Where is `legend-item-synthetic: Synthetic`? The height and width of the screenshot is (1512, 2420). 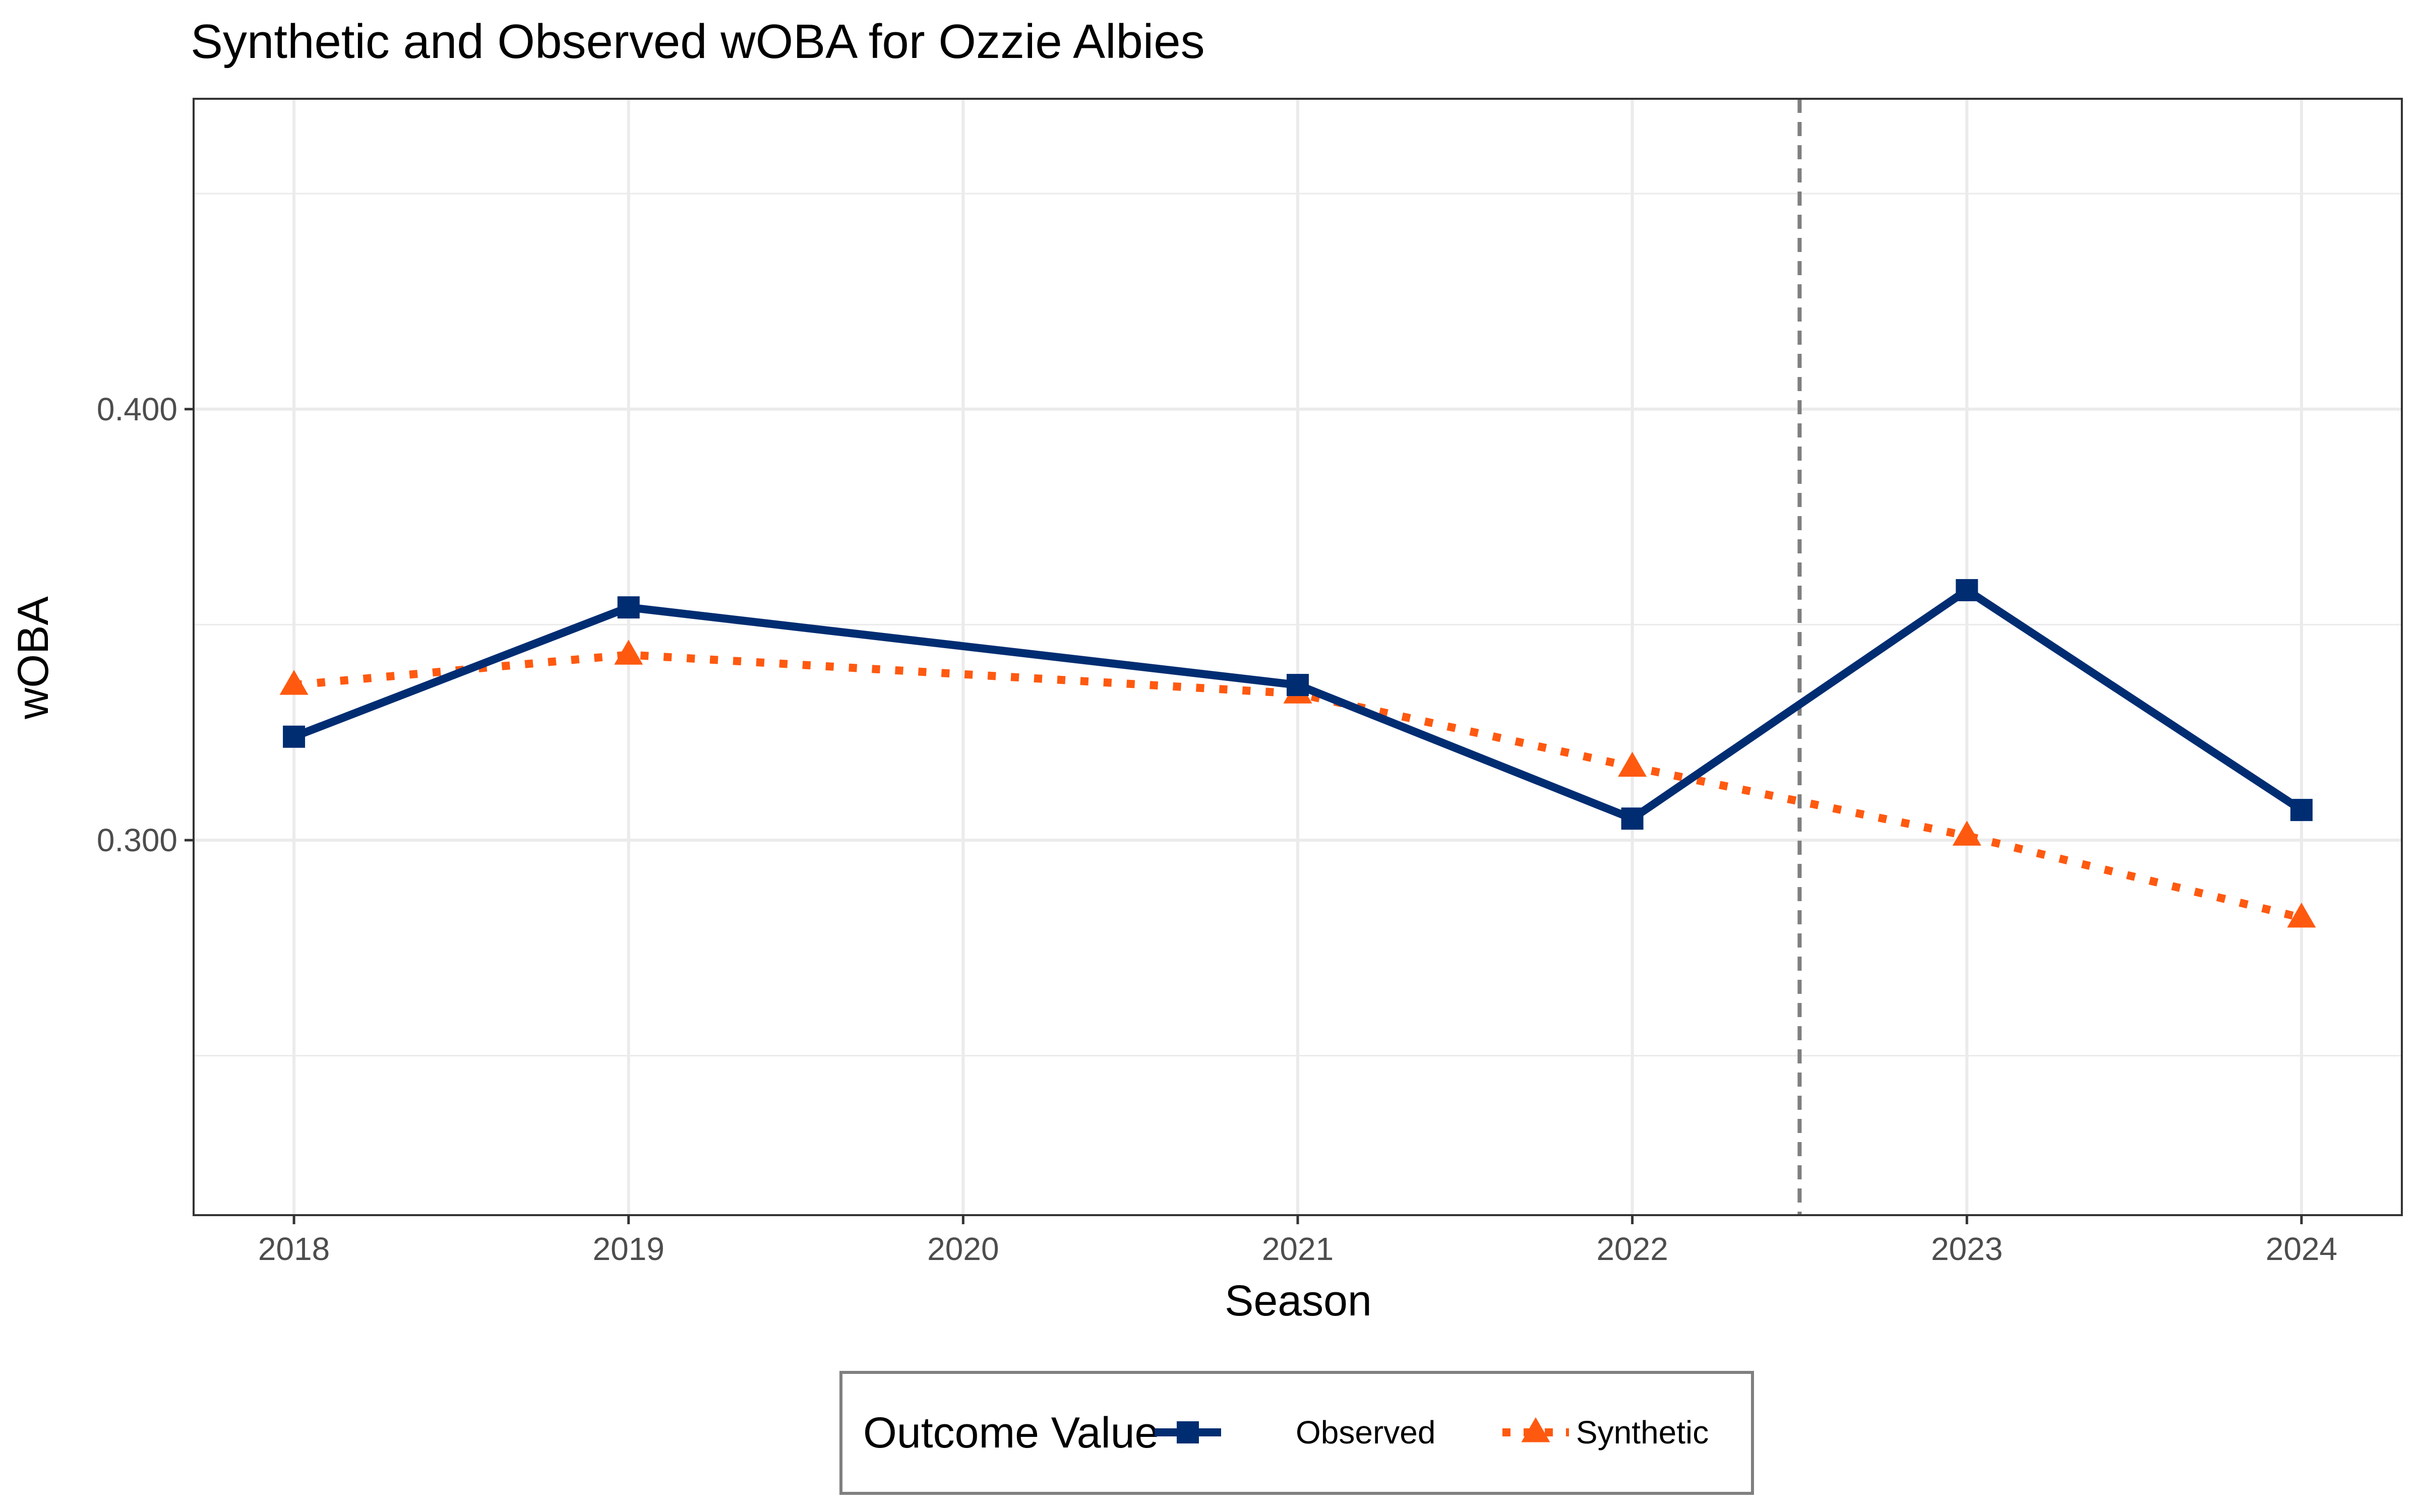
legend-item-synthetic: Synthetic is located at coordinates (1605, 1433).